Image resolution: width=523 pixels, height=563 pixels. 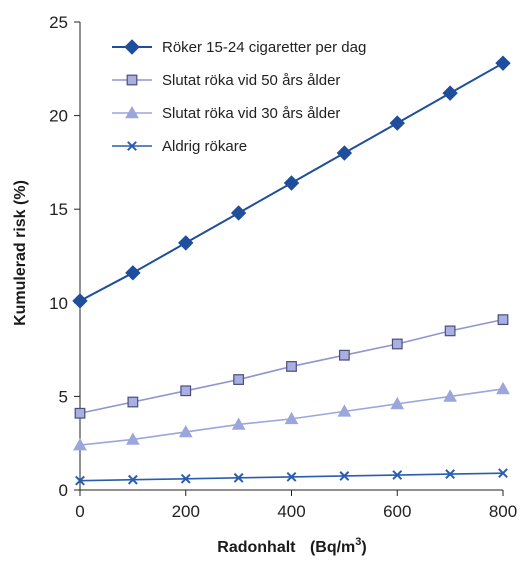 I want to click on x-tick-label: 200, so click(x=186, y=511).